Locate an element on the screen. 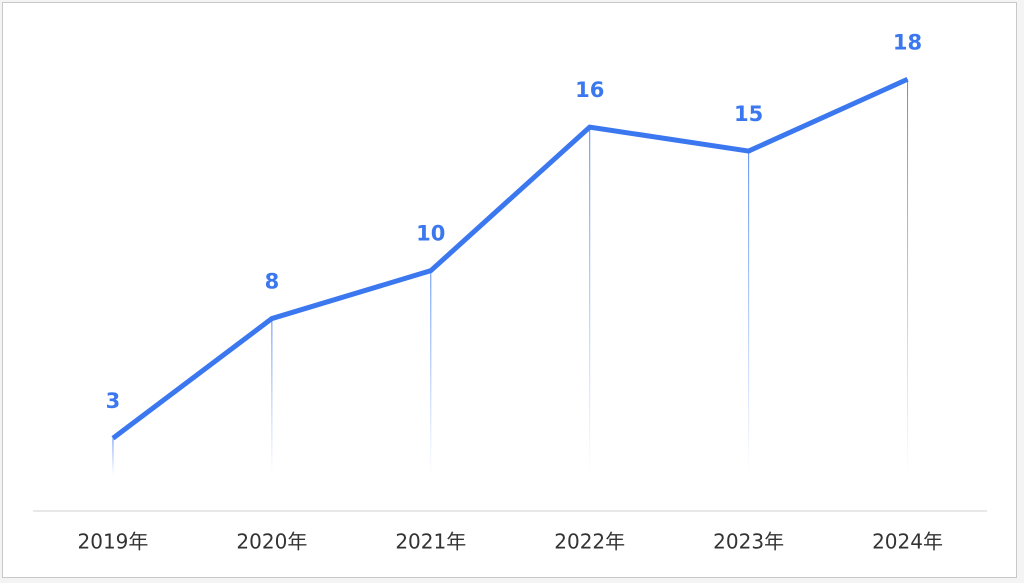  x-tick-label: 2021年 is located at coordinates (430, 542).